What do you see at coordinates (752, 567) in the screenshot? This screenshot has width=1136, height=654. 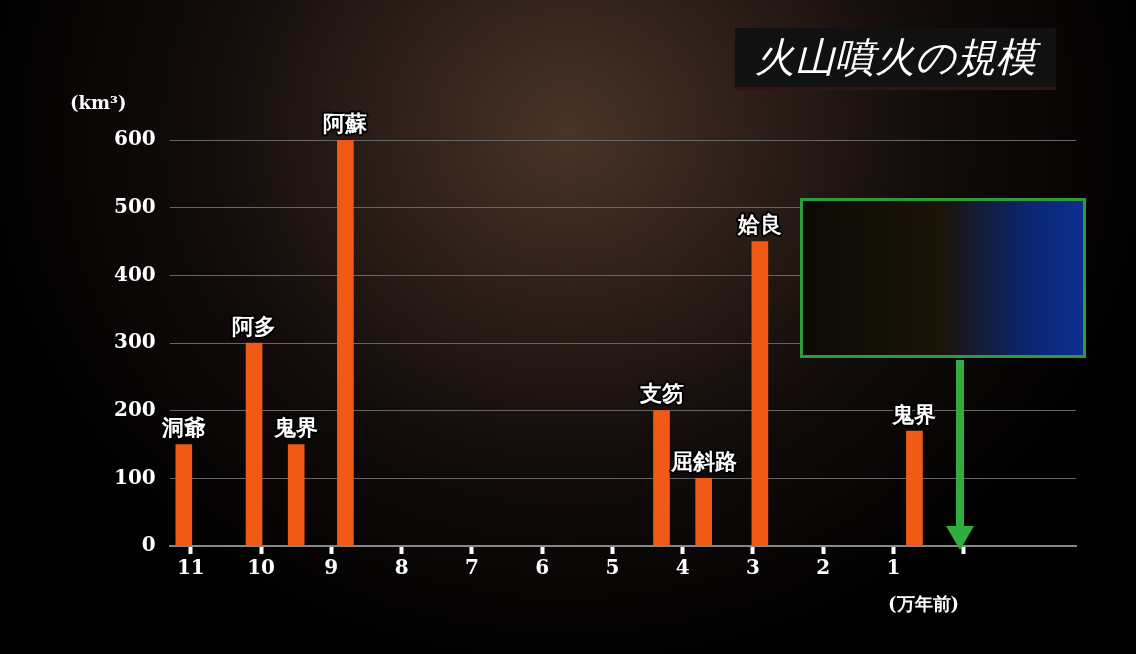 I see `x-tick-label: 3` at bounding box center [752, 567].